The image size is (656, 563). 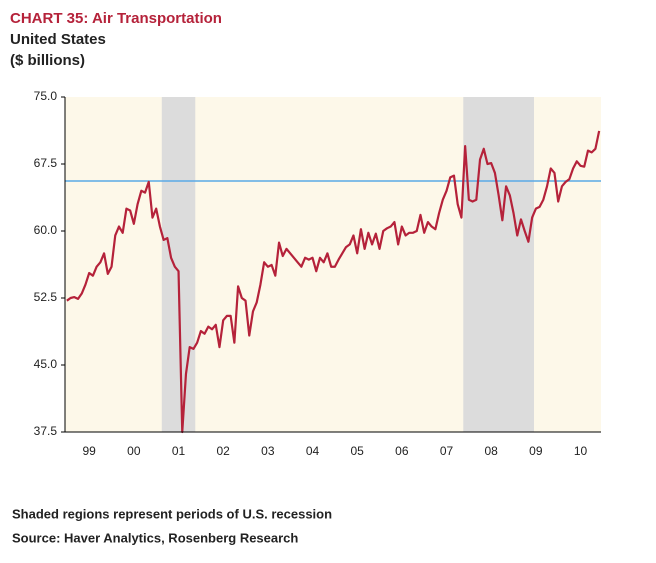 What do you see at coordinates (46, 297) in the screenshot?
I see `y-tick-label: 52.5` at bounding box center [46, 297].